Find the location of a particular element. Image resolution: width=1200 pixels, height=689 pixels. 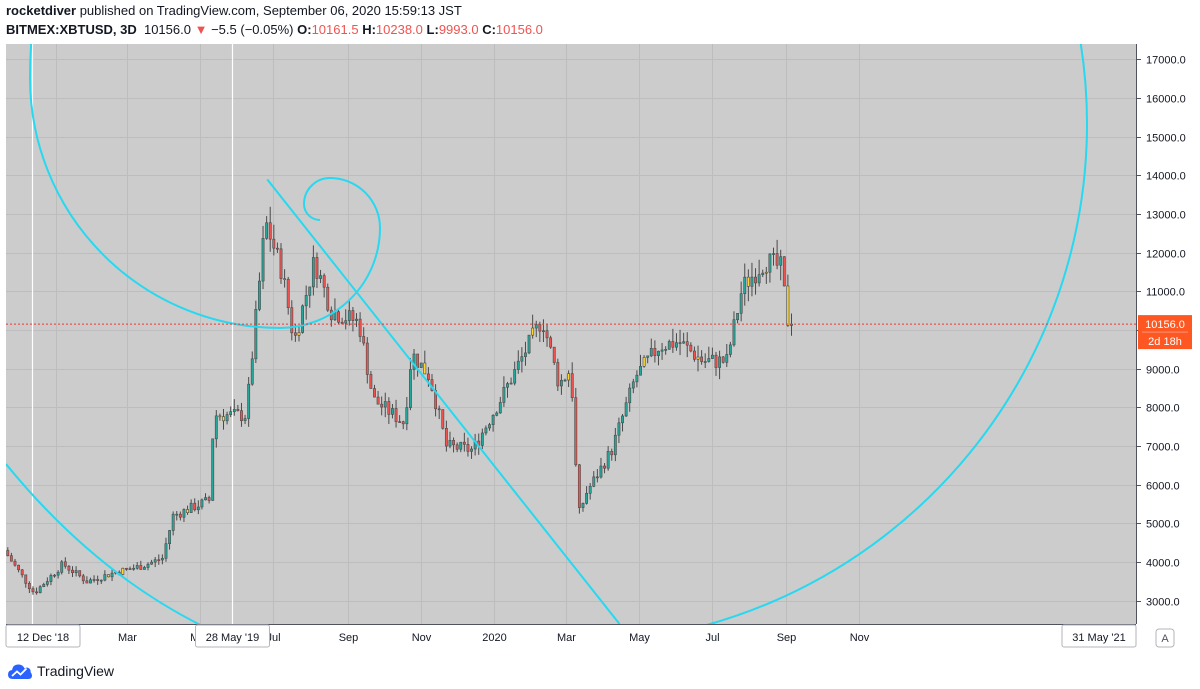

high-value: 10238.0 is located at coordinates (399, 29).